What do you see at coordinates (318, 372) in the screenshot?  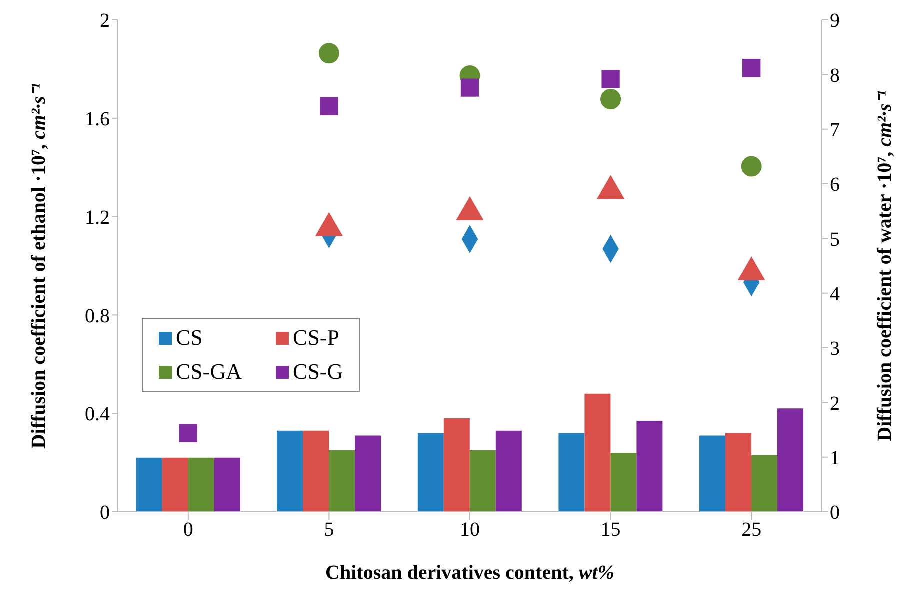 I see `legend-label: CS-G` at bounding box center [318, 372].